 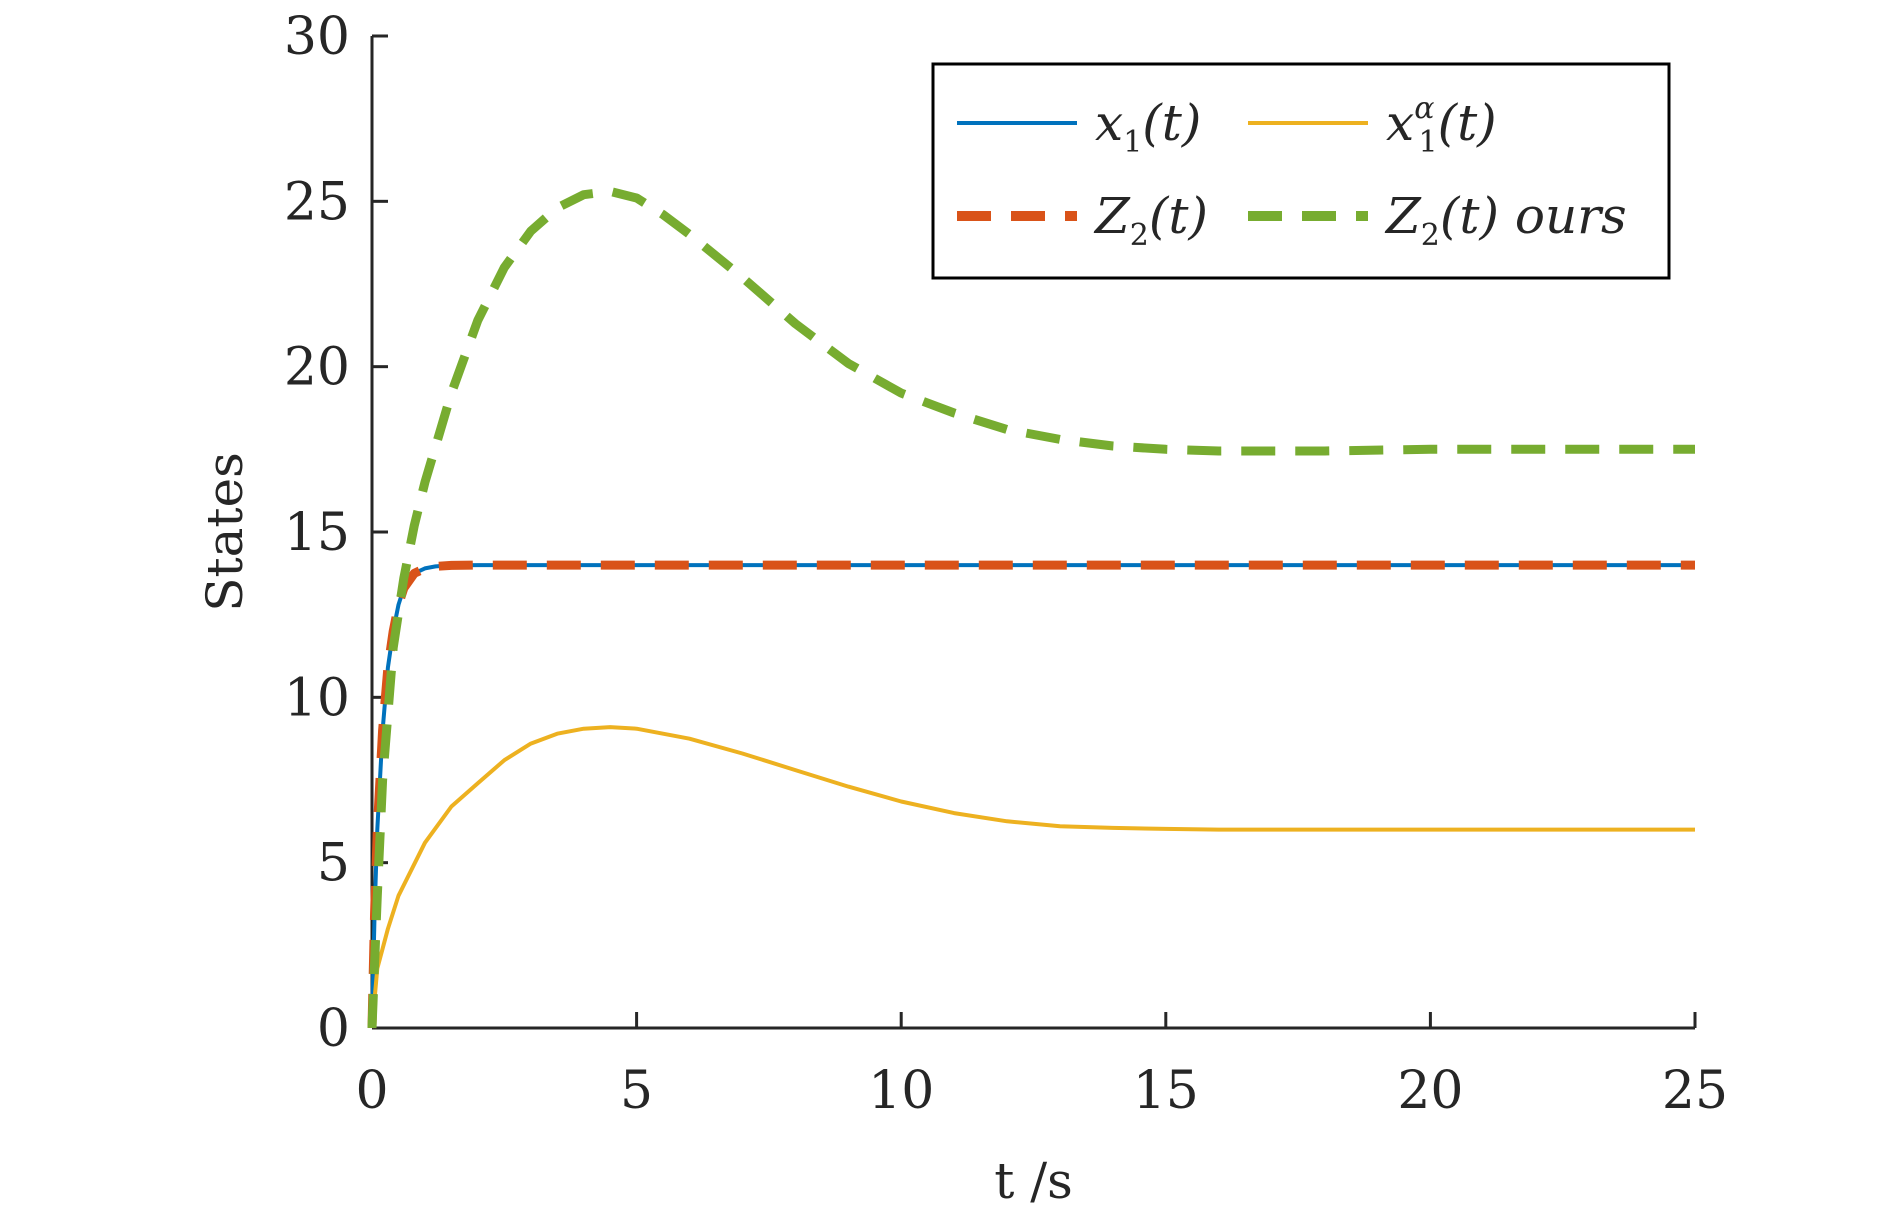 What do you see at coordinates (1166, 1091) in the screenshot?
I see `x-tick-label: 15` at bounding box center [1166, 1091].